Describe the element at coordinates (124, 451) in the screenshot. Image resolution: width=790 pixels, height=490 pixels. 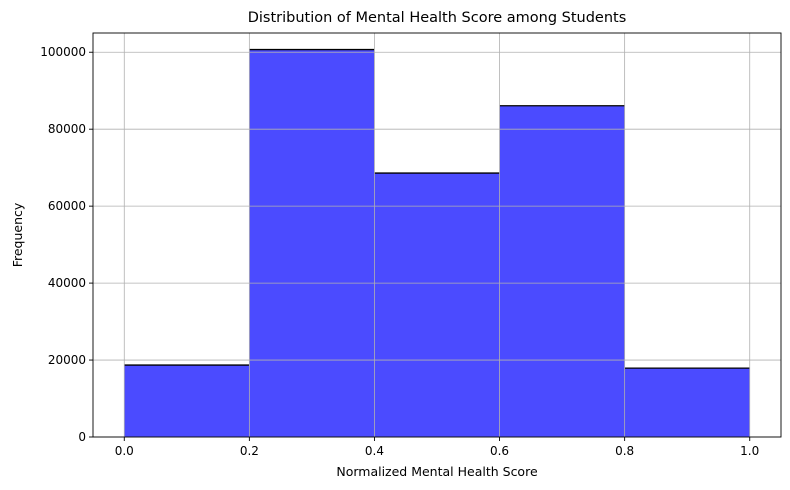
I see `x-tick-label: 0.0` at that location.